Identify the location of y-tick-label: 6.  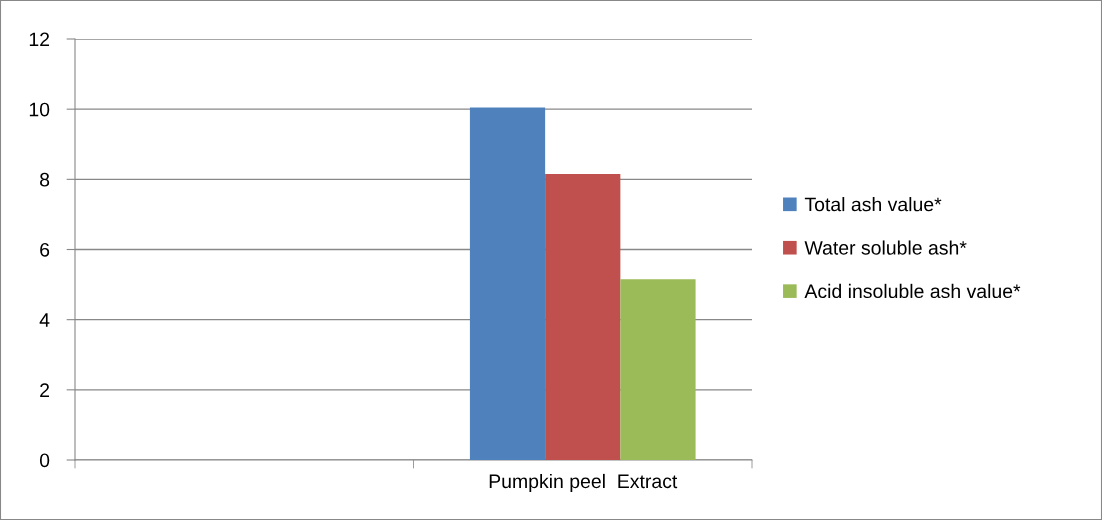
(45, 249).